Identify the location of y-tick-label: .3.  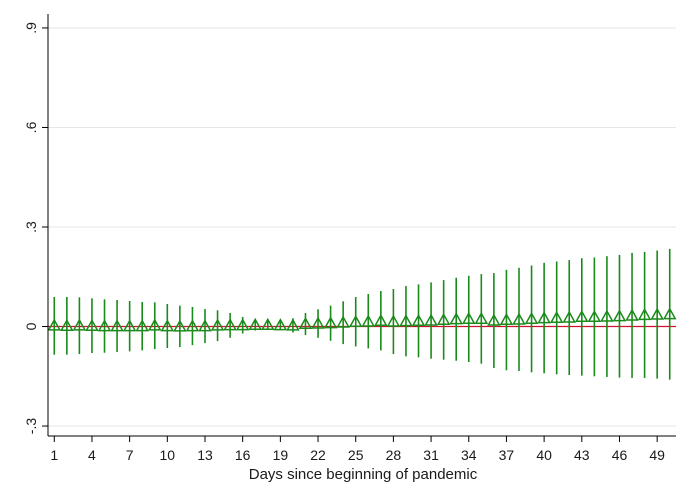
(31, 227).